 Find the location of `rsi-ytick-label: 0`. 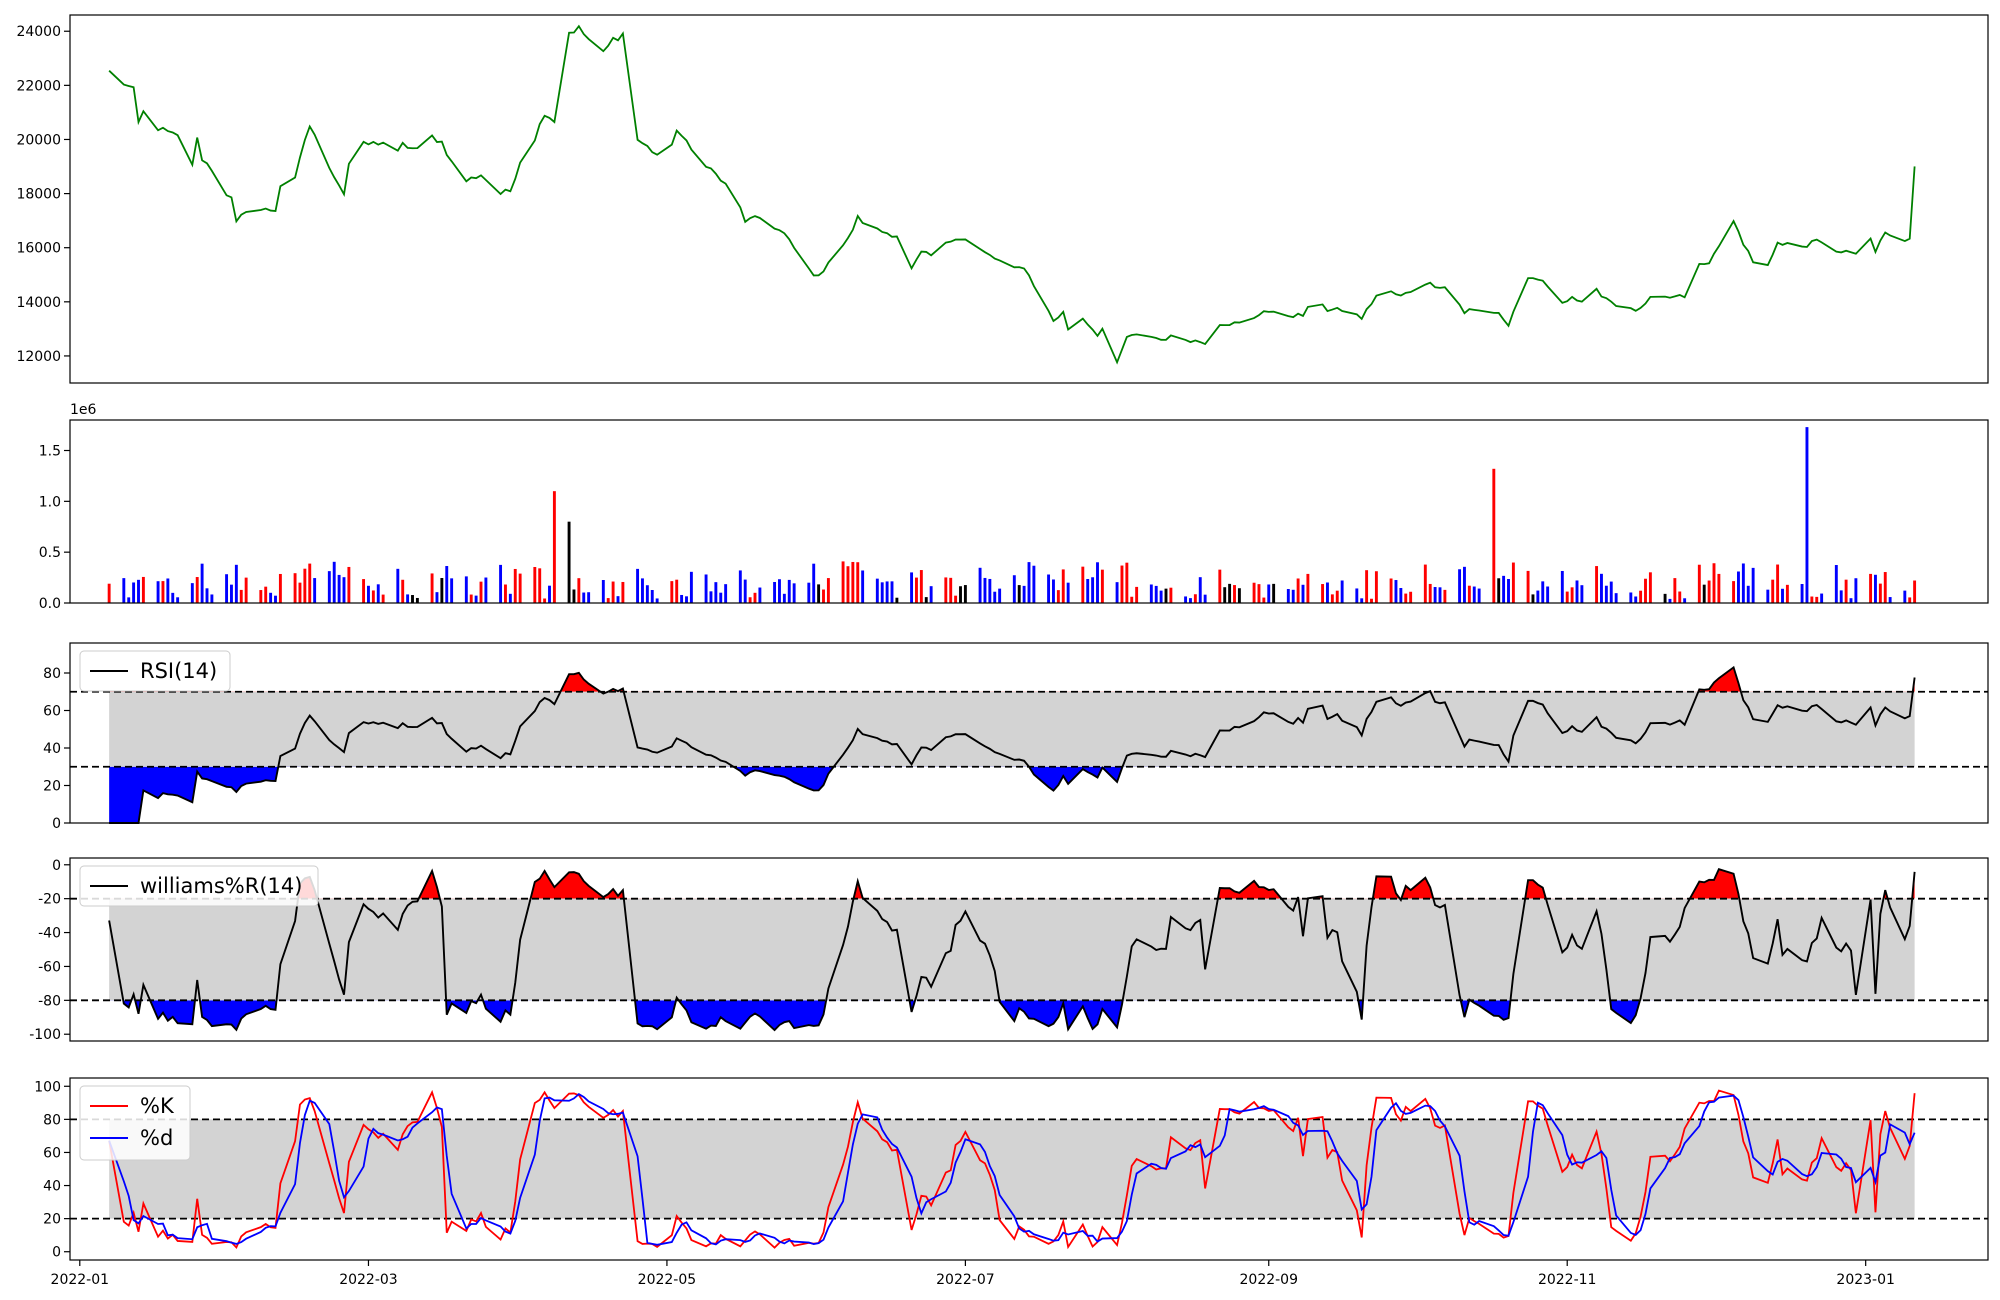

rsi-ytick-label: 0 is located at coordinates (56, 824).